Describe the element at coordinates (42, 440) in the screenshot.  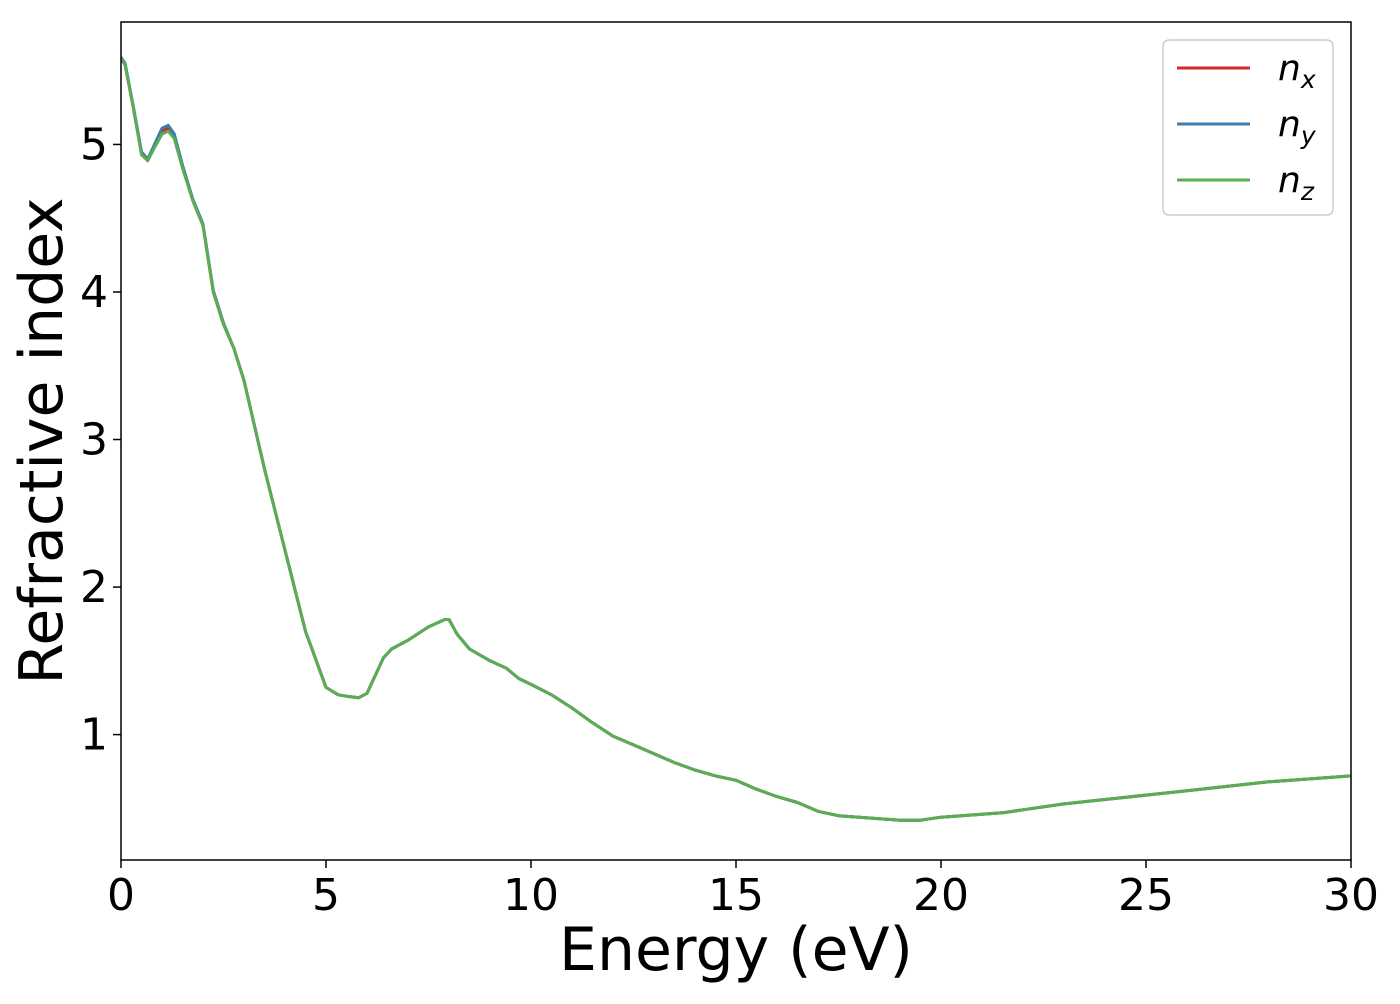
I see `y-axis-title: Refractive index` at that location.